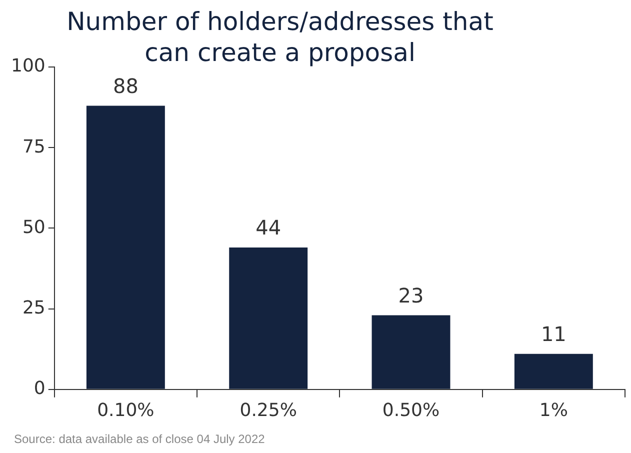 The image size is (631, 453). I want to click on data-label: 88, so click(125, 86).